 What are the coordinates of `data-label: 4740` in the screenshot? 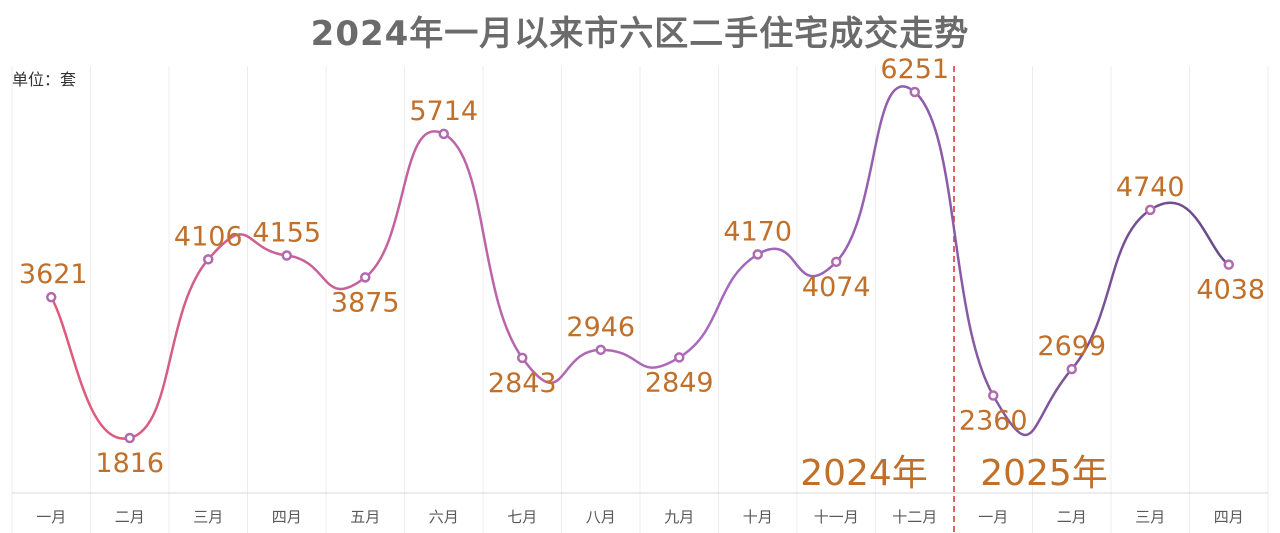 It's located at (1150, 187).